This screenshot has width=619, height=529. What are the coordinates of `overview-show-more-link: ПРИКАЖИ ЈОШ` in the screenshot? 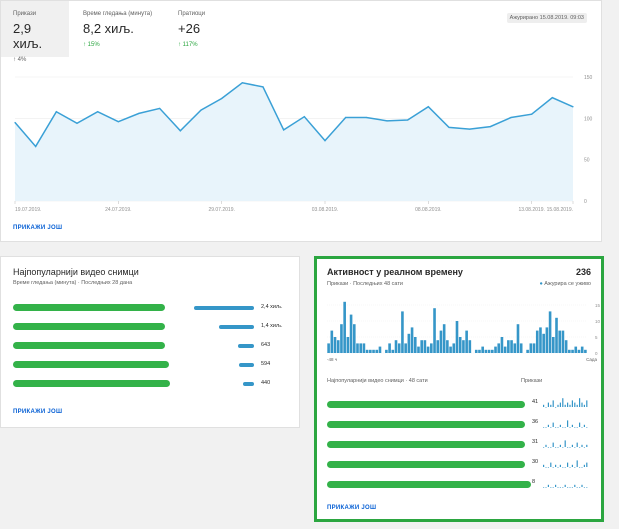 It's located at (38, 228).